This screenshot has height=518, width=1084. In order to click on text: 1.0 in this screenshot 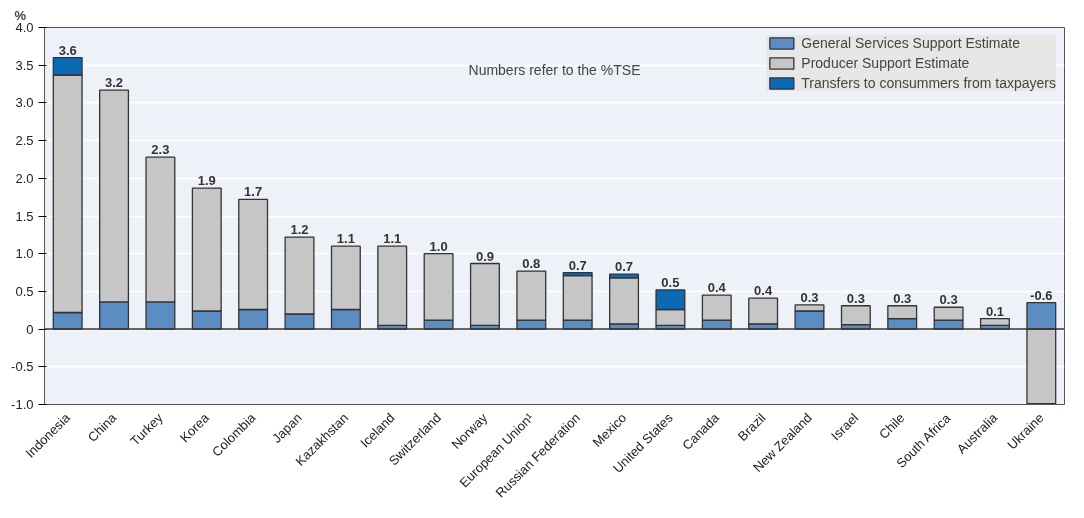, I will do `click(438, 246)`.